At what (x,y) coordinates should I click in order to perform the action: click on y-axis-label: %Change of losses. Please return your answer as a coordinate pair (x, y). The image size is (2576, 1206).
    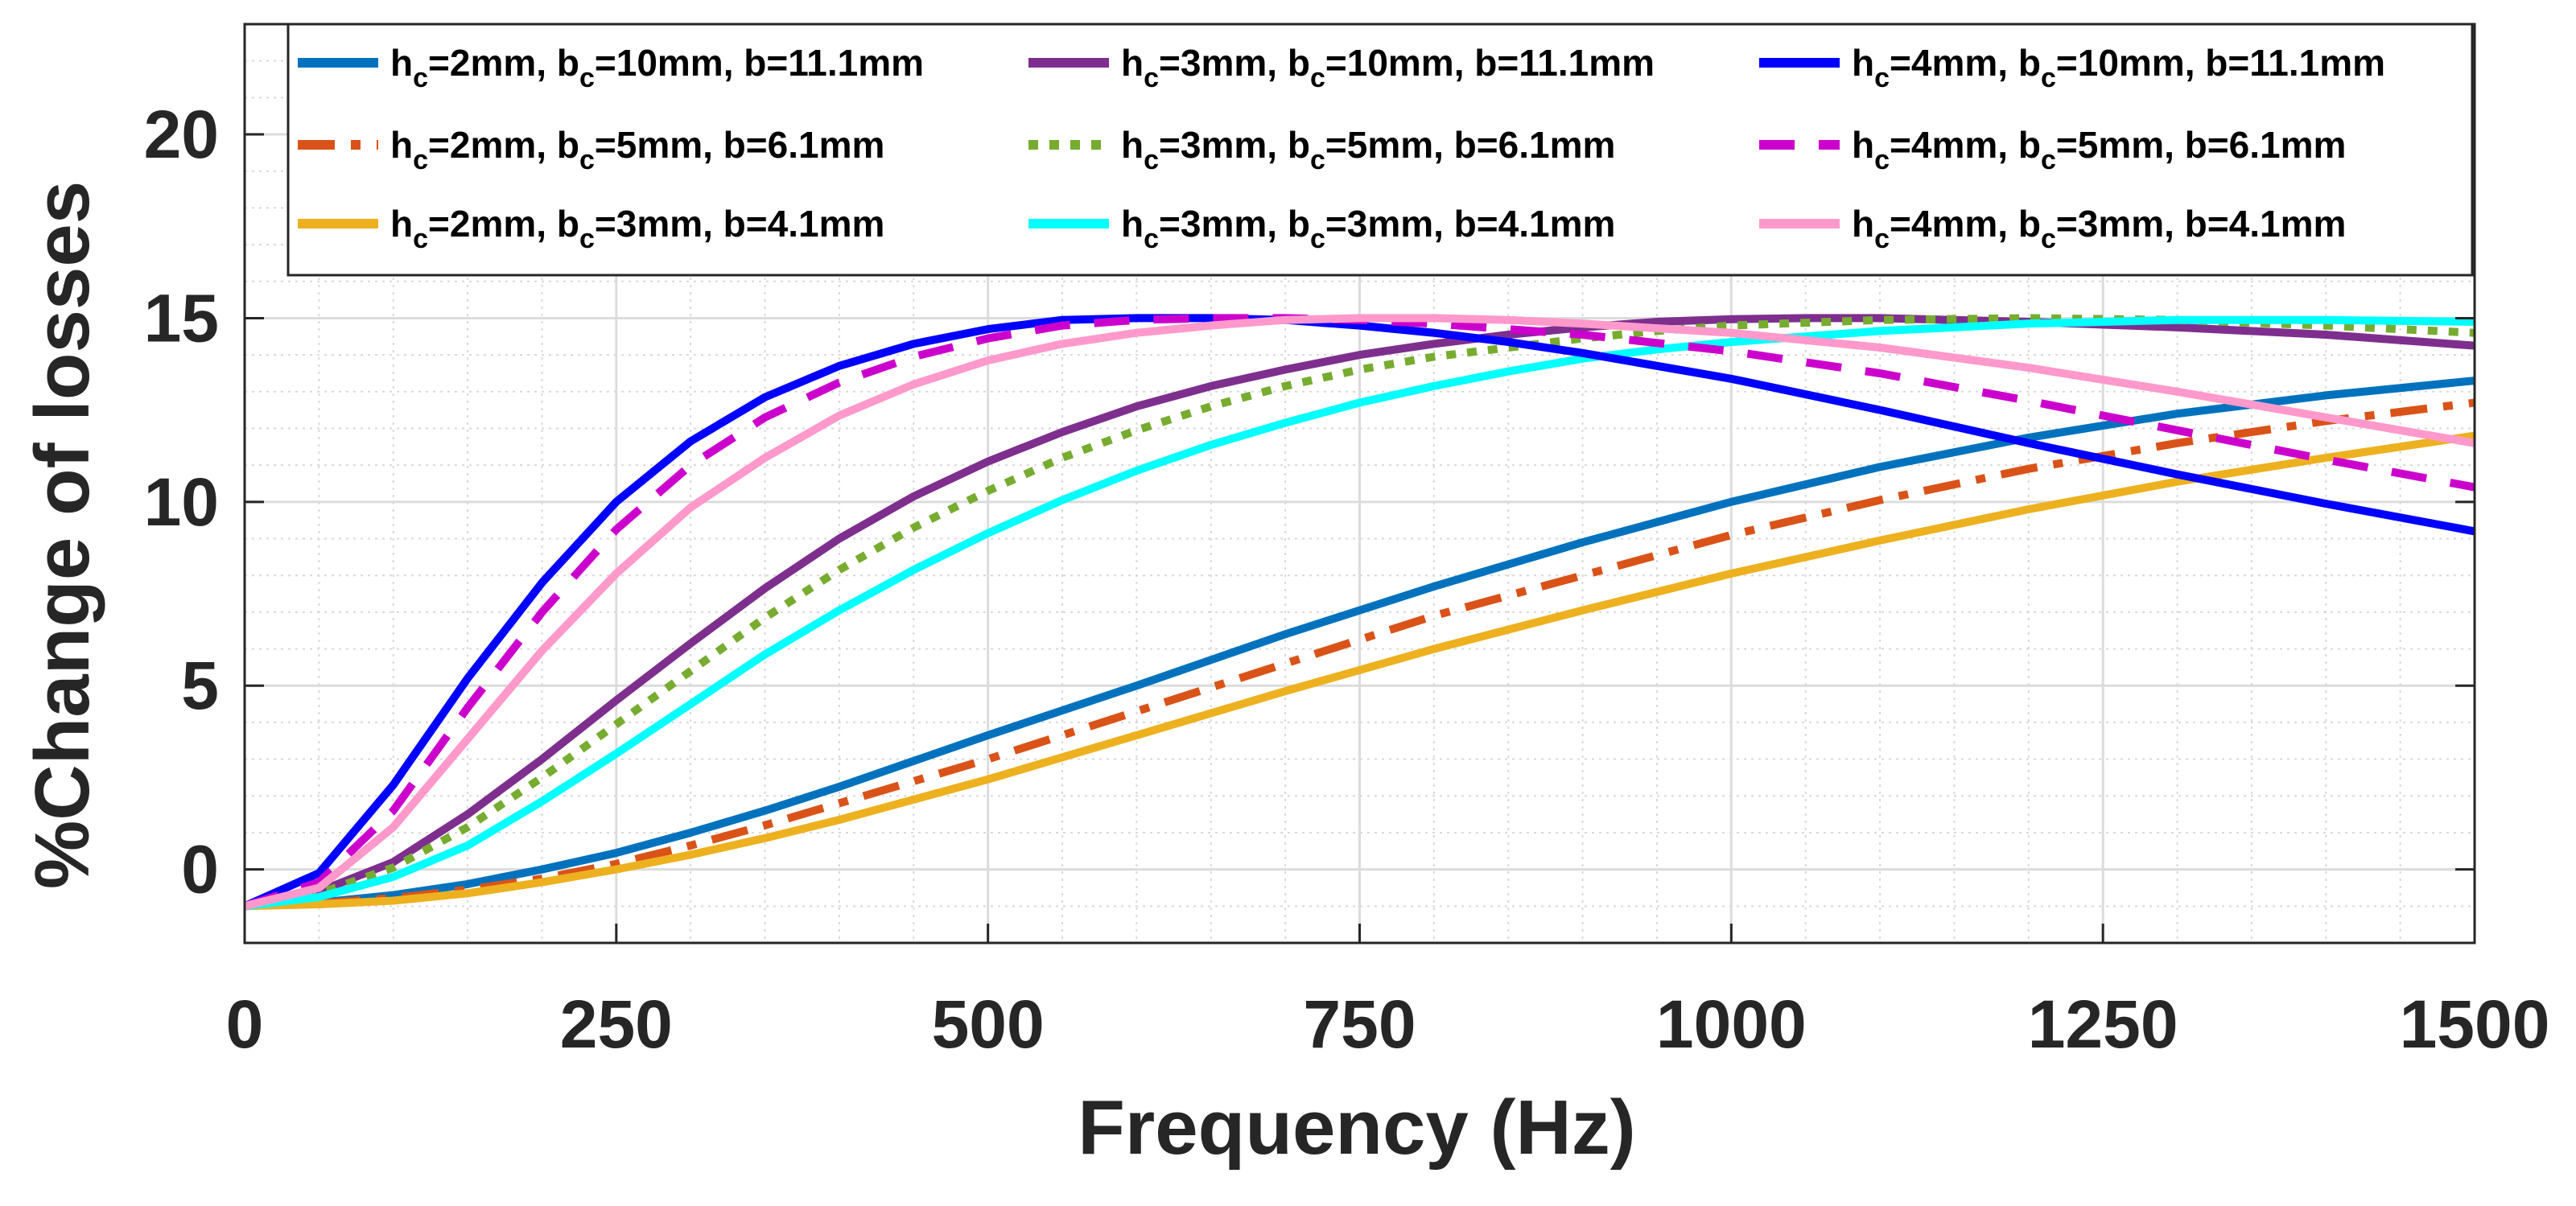
    Looking at the image, I should click on (62, 535).